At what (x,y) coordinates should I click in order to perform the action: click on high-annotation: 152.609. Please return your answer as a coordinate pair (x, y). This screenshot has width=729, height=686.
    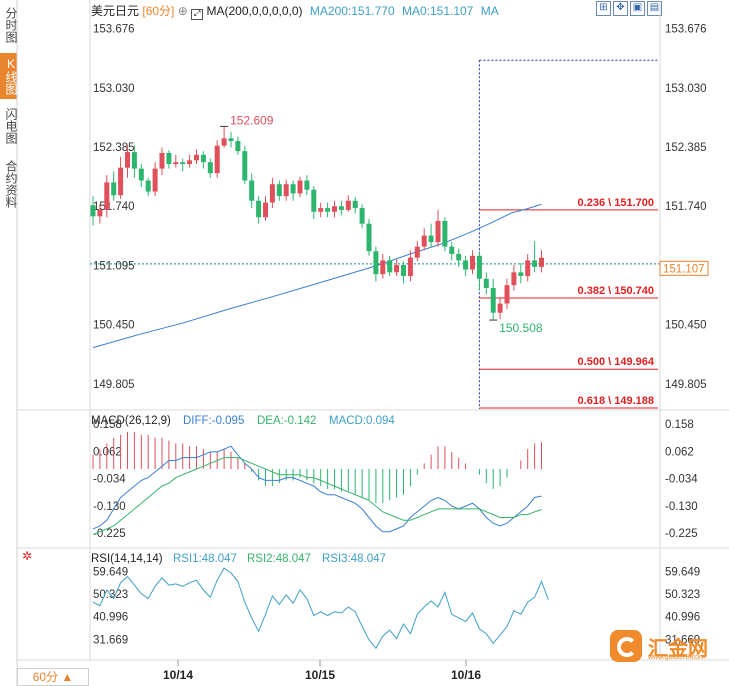
    Looking at the image, I should click on (252, 120).